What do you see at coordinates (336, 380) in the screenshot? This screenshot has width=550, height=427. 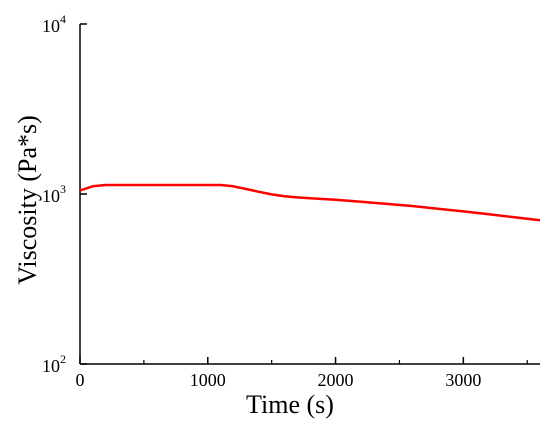 I see `x-tick-label: 2000` at bounding box center [336, 380].